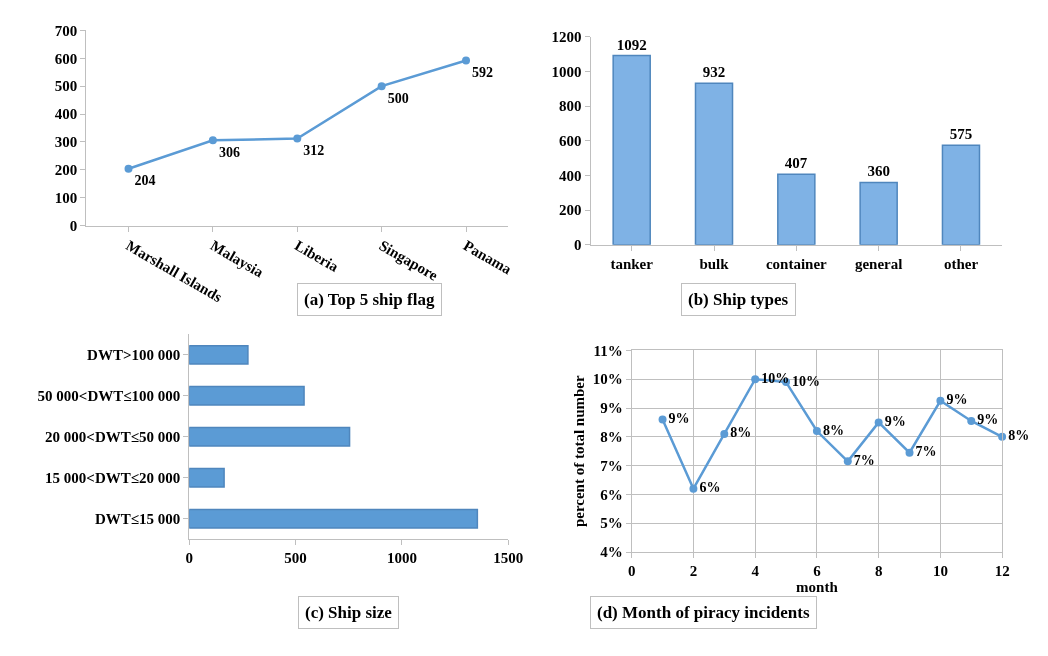 This screenshot has width=1048, height=656. What do you see at coordinates (755, 571) in the screenshot?
I see `x-tick-label: 4` at bounding box center [755, 571].